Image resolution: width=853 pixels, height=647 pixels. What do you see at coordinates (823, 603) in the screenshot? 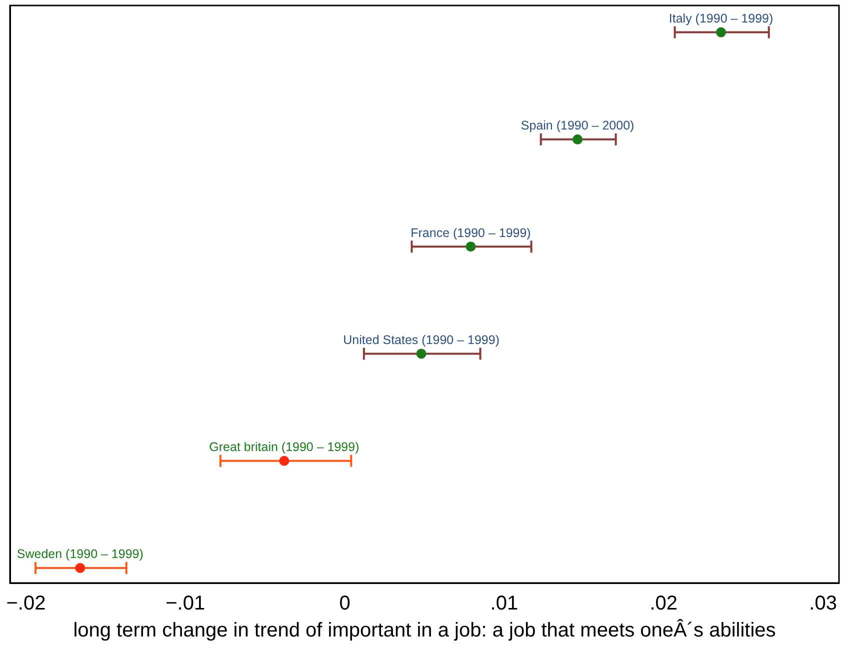
I see `x-tick-label: .03` at bounding box center [823, 603].